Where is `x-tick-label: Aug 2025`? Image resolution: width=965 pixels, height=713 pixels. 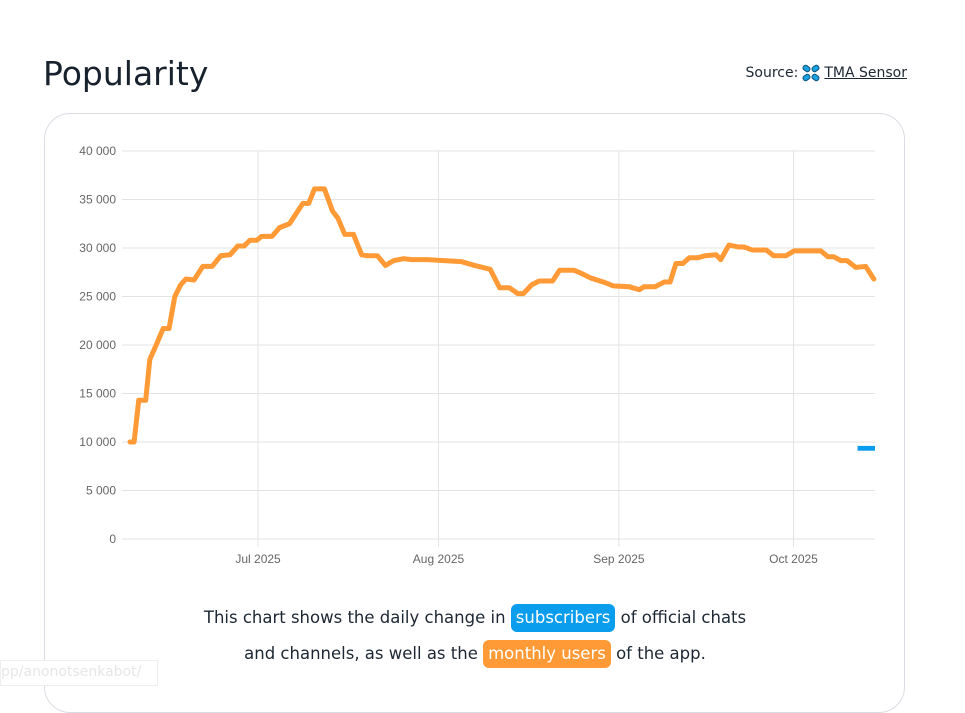
x-tick-label: Aug 2025 is located at coordinates (439, 559).